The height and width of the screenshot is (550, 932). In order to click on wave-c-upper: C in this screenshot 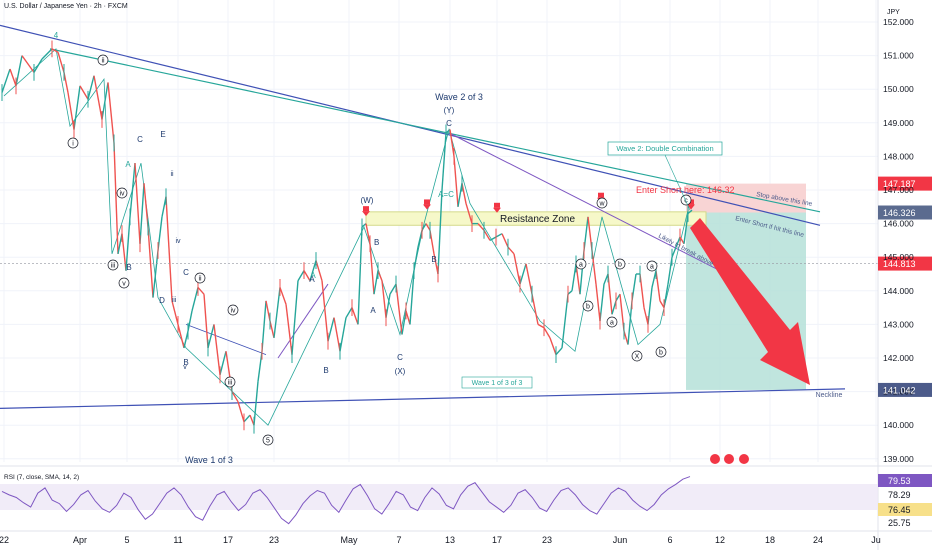, I will do `click(140, 139)`.